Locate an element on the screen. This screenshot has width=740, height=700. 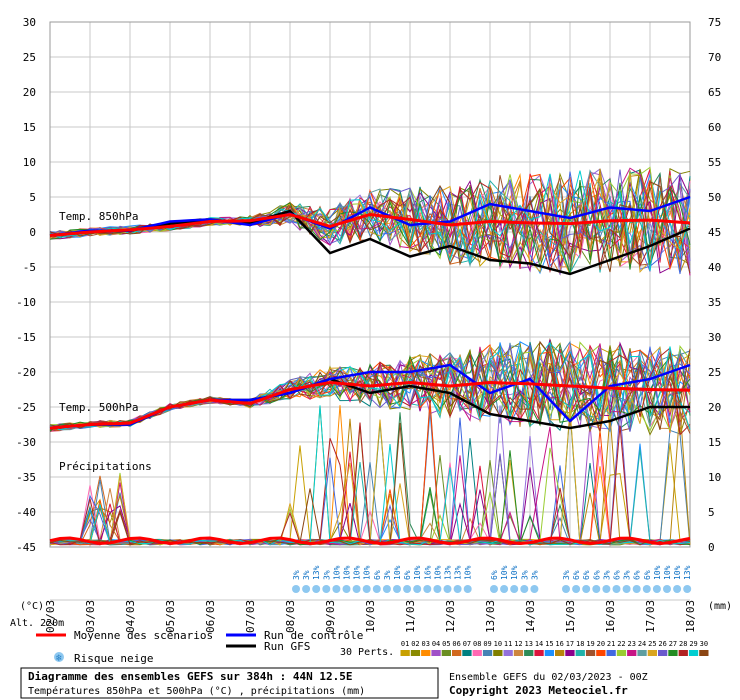
left-tick-label: 15 is located at coordinates (29, 127).